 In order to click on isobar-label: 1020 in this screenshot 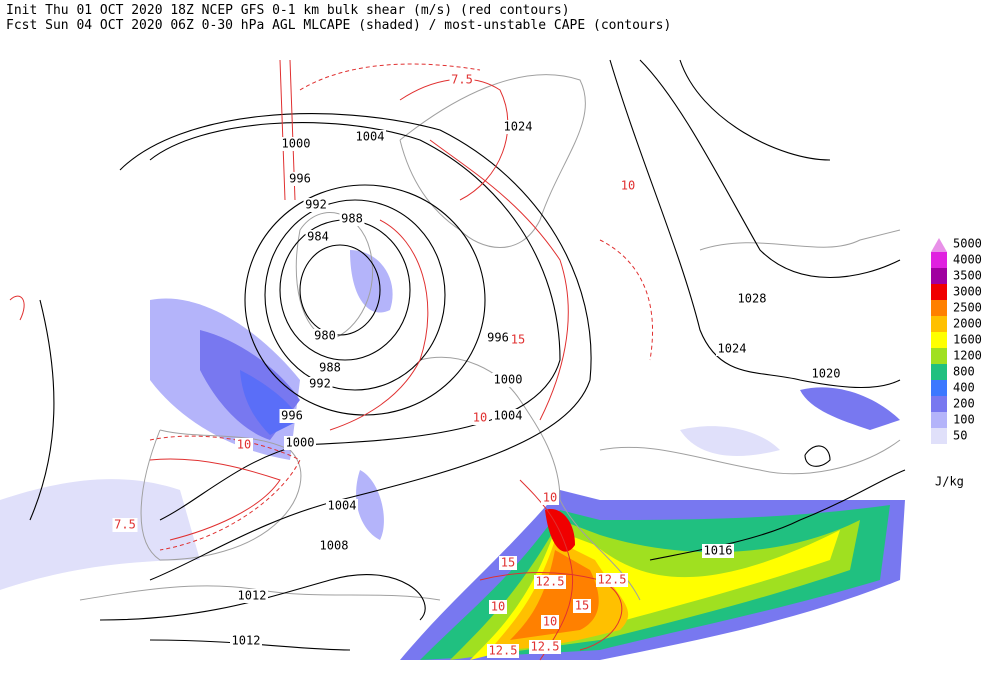, I will do `click(826, 374)`.